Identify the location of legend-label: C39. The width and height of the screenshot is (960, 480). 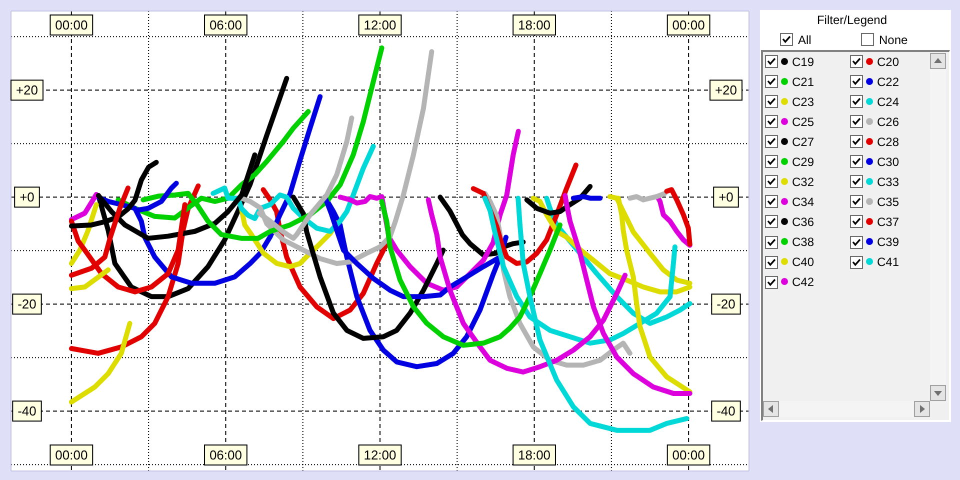
(888, 242).